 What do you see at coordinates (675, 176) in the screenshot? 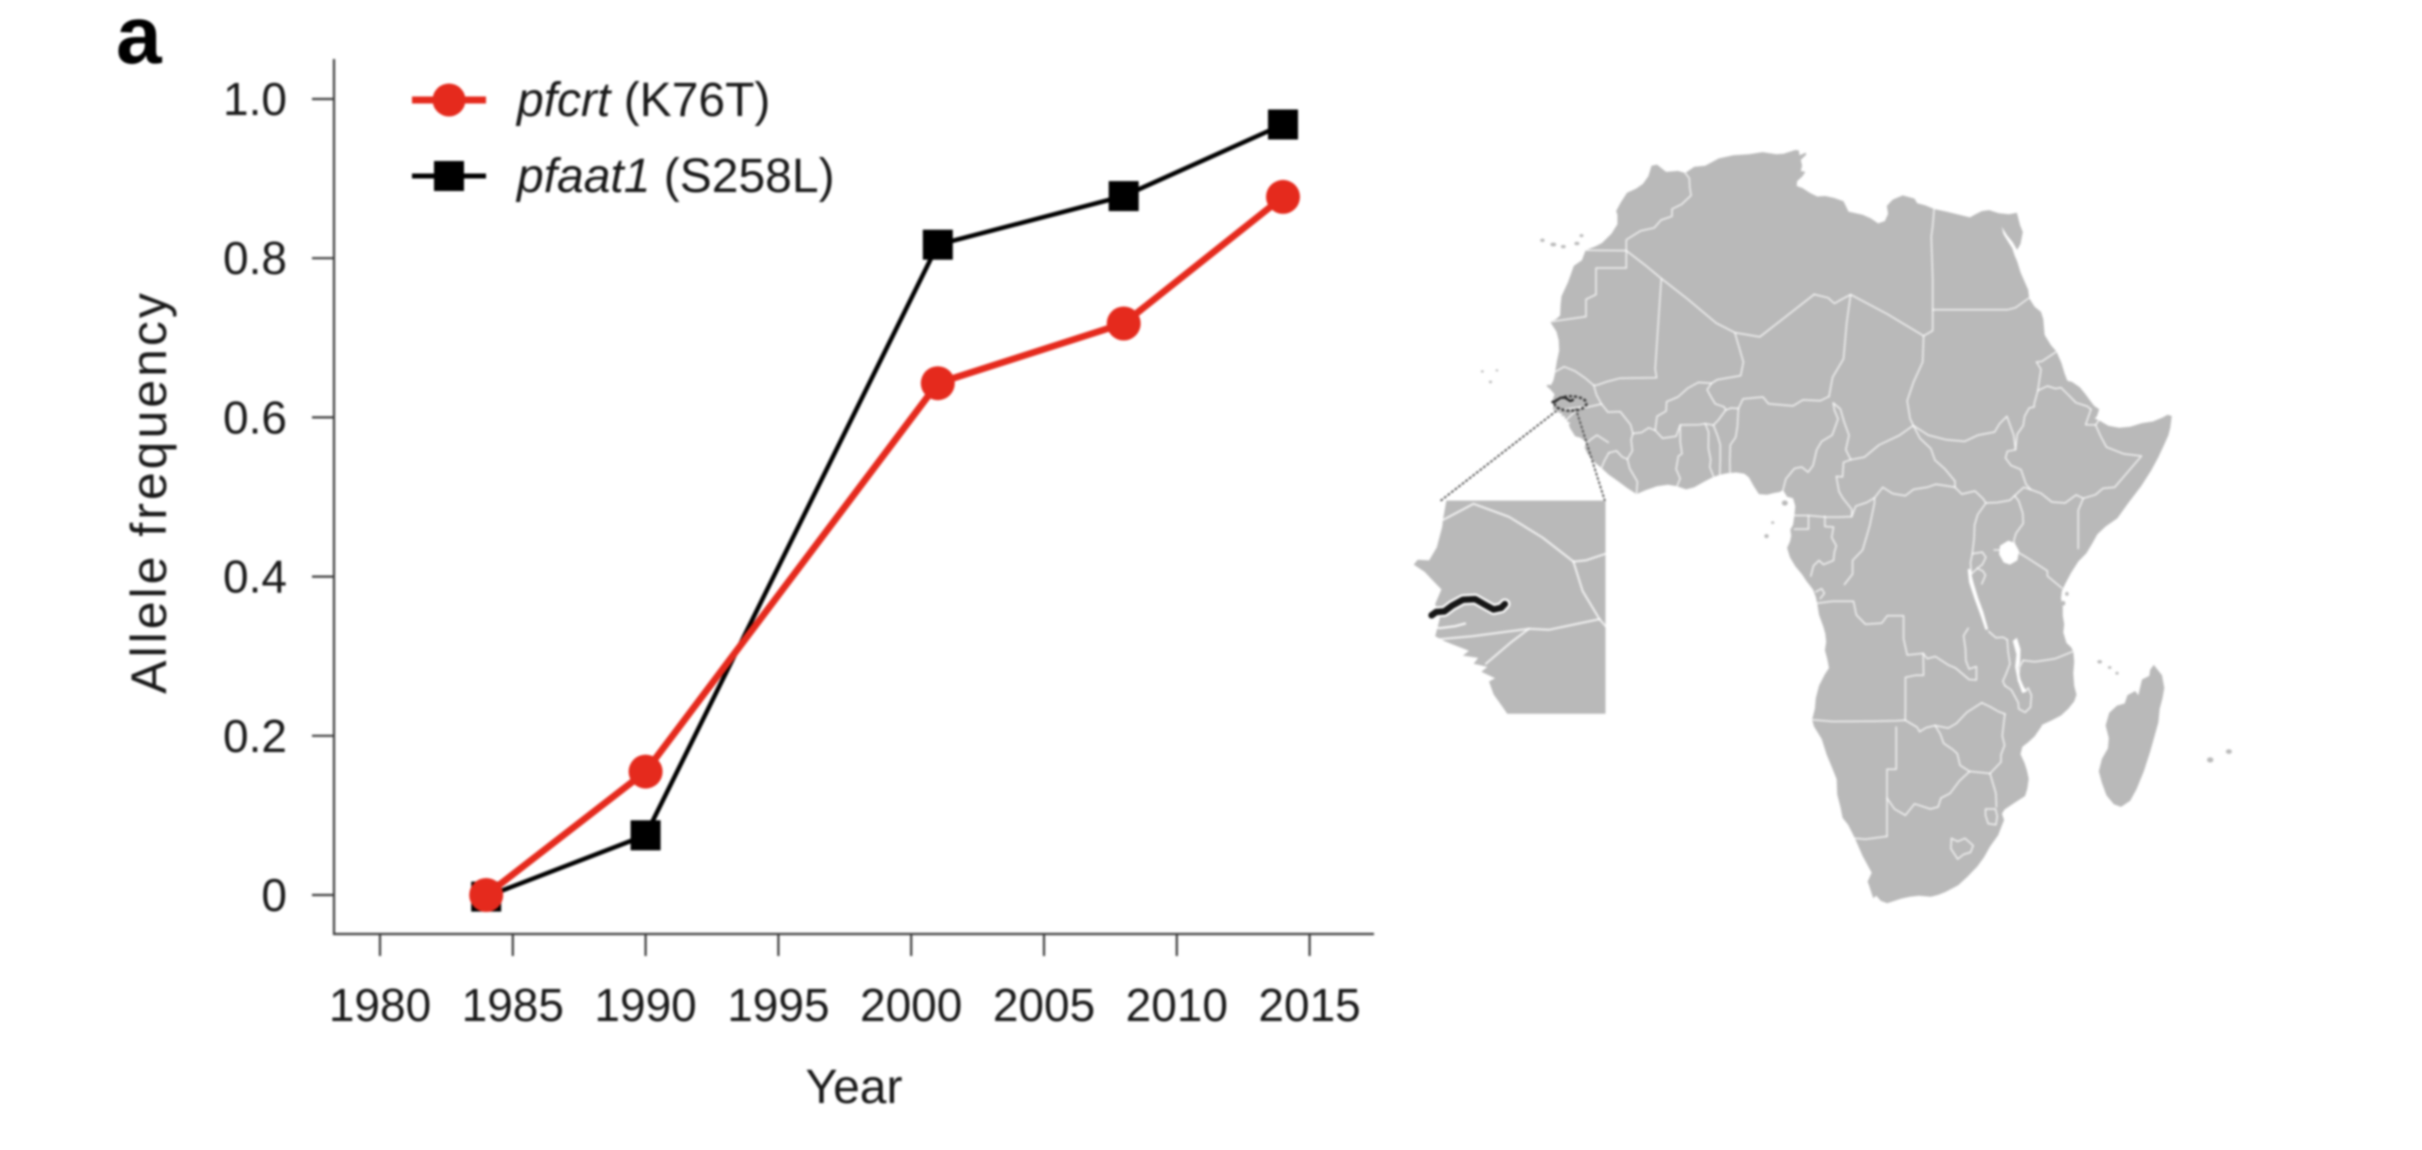
I see `svg-text: pfaat1 (S258L)` at bounding box center [675, 176].